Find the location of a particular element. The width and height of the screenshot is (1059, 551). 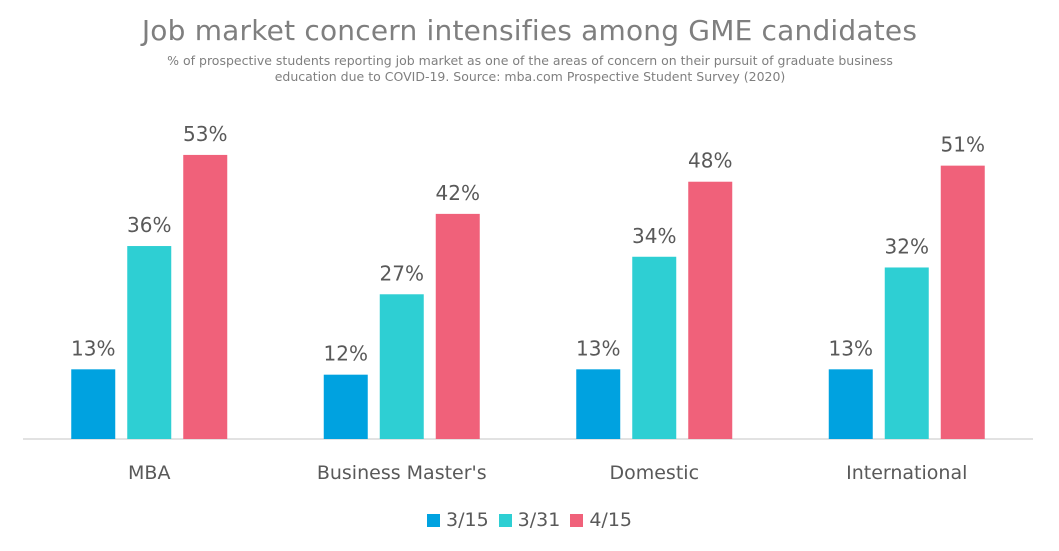

legend: 3/15 3/31 4/15 is located at coordinates (529, 520).